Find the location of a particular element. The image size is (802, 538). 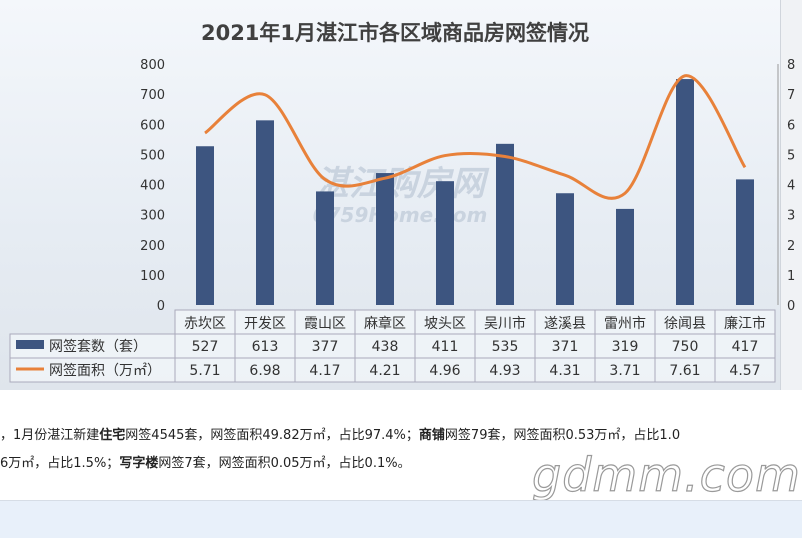

line-data-label: 4.21 is located at coordinates (384, 371).